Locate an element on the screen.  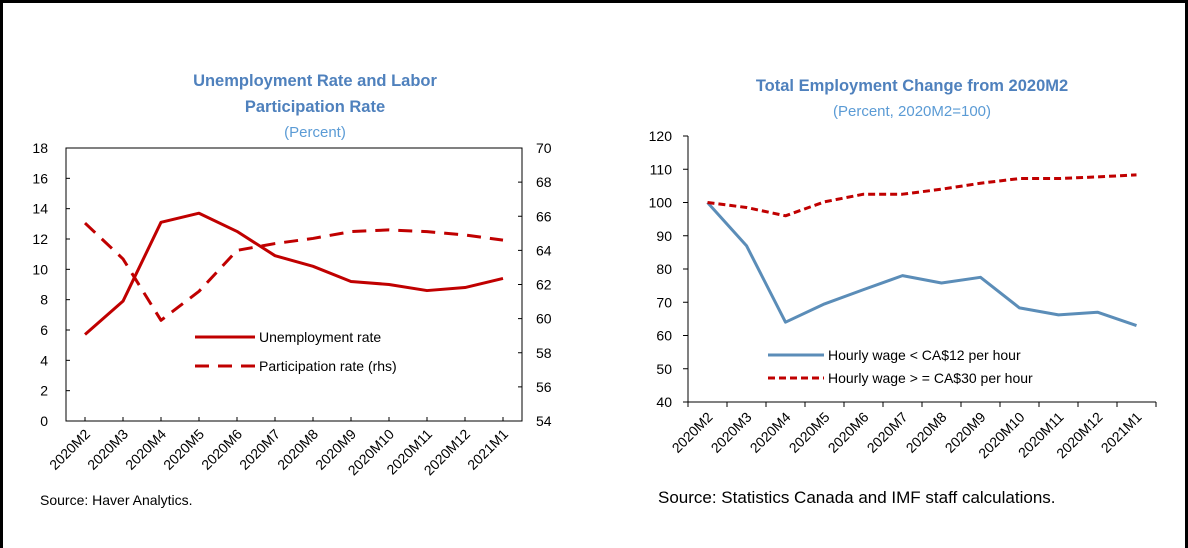
right-y-tick-label: 50 is located at coordinates (664, 369).